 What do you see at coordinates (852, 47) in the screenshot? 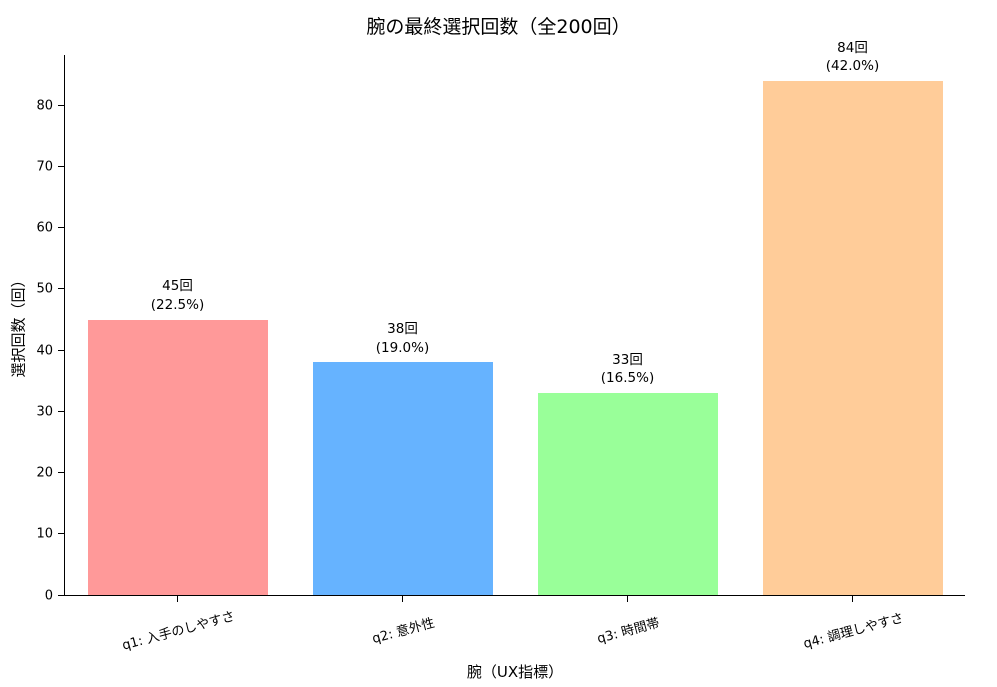
I see `bar-value-label-line: 84回` at bounding box center [852, 47].